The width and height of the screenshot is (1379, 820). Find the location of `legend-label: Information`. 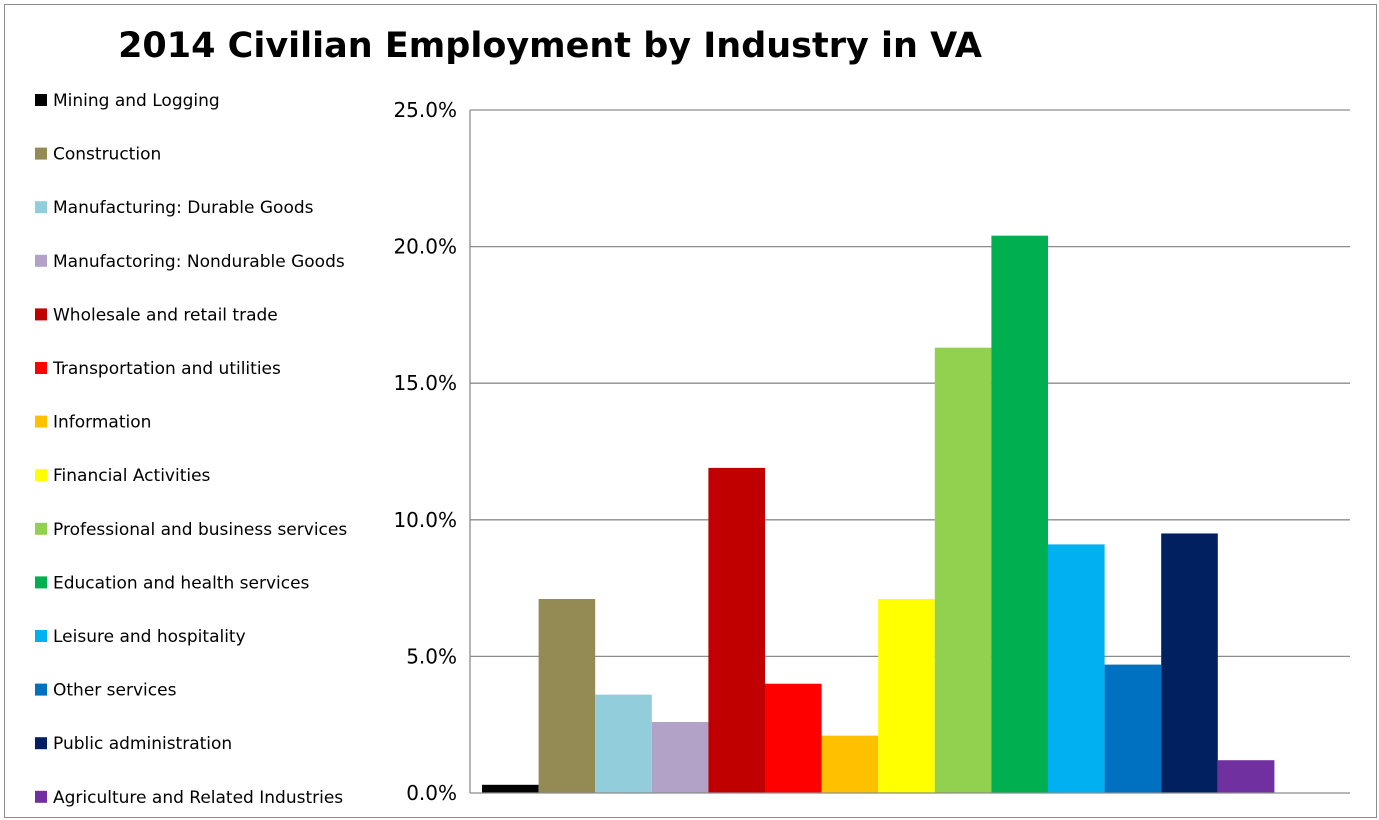

legend-label: Information is located at coordinates (102, 423).